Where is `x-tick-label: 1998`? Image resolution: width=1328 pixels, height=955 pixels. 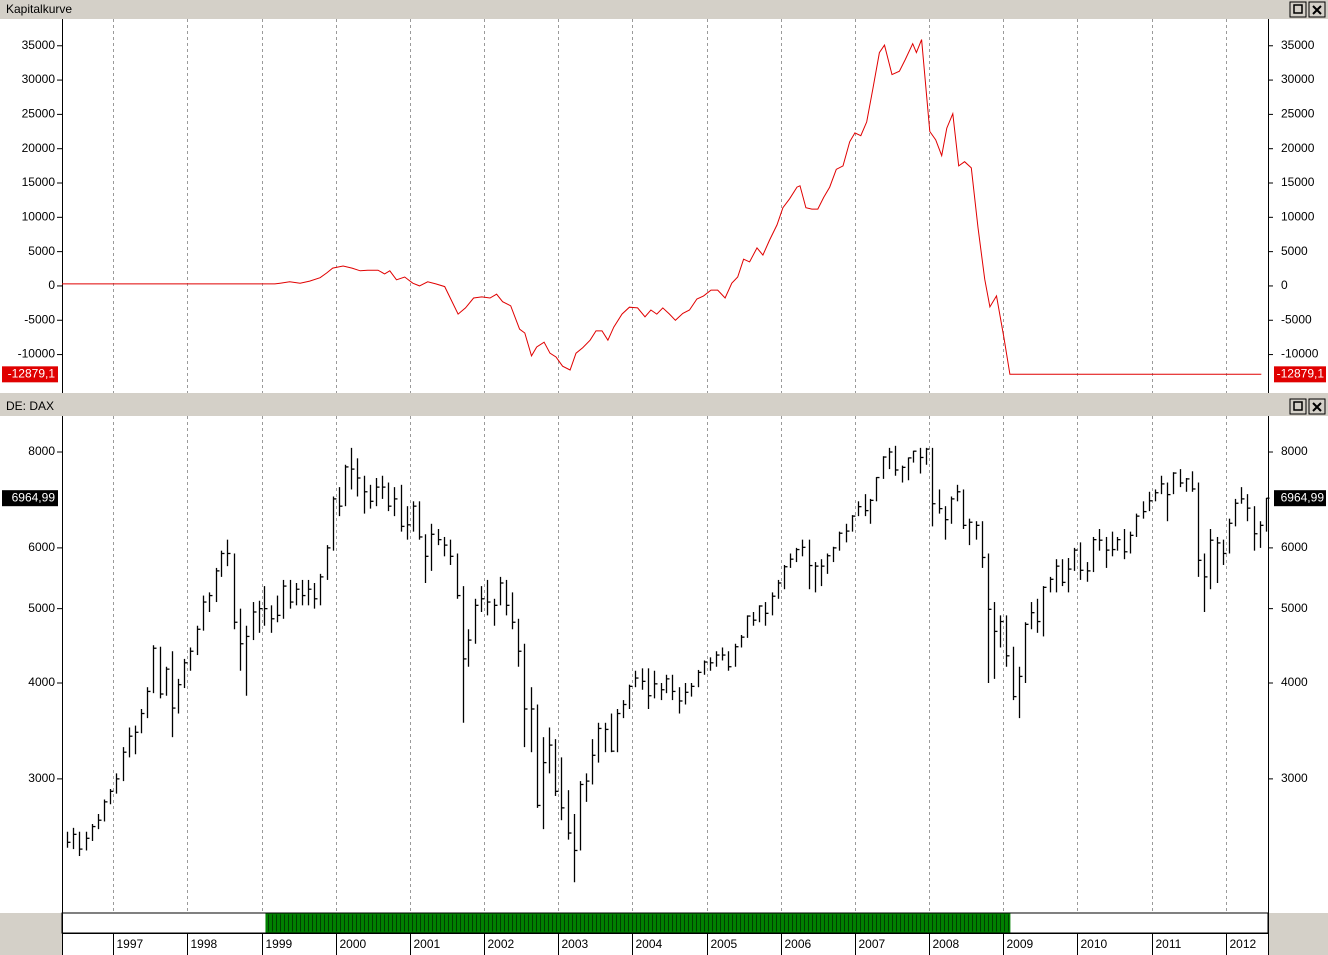 x-tick-label: 1998 is located at coordinates (204, 944).